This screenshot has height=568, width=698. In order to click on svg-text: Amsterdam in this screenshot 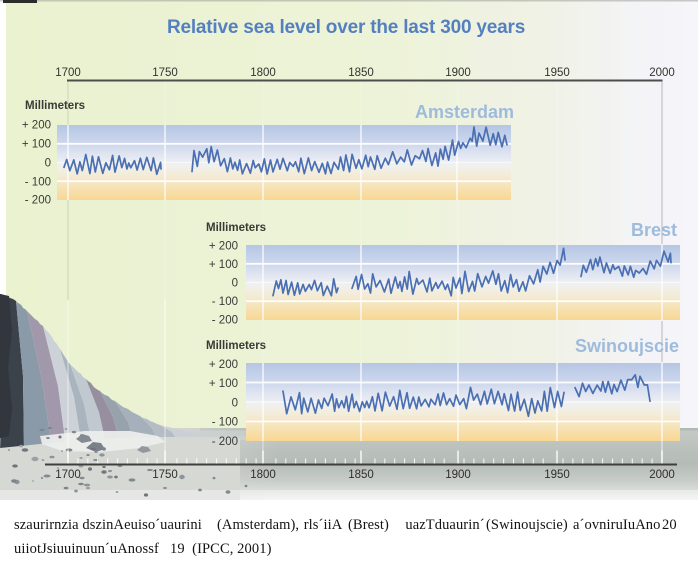, I will do `click(464, 112)`.